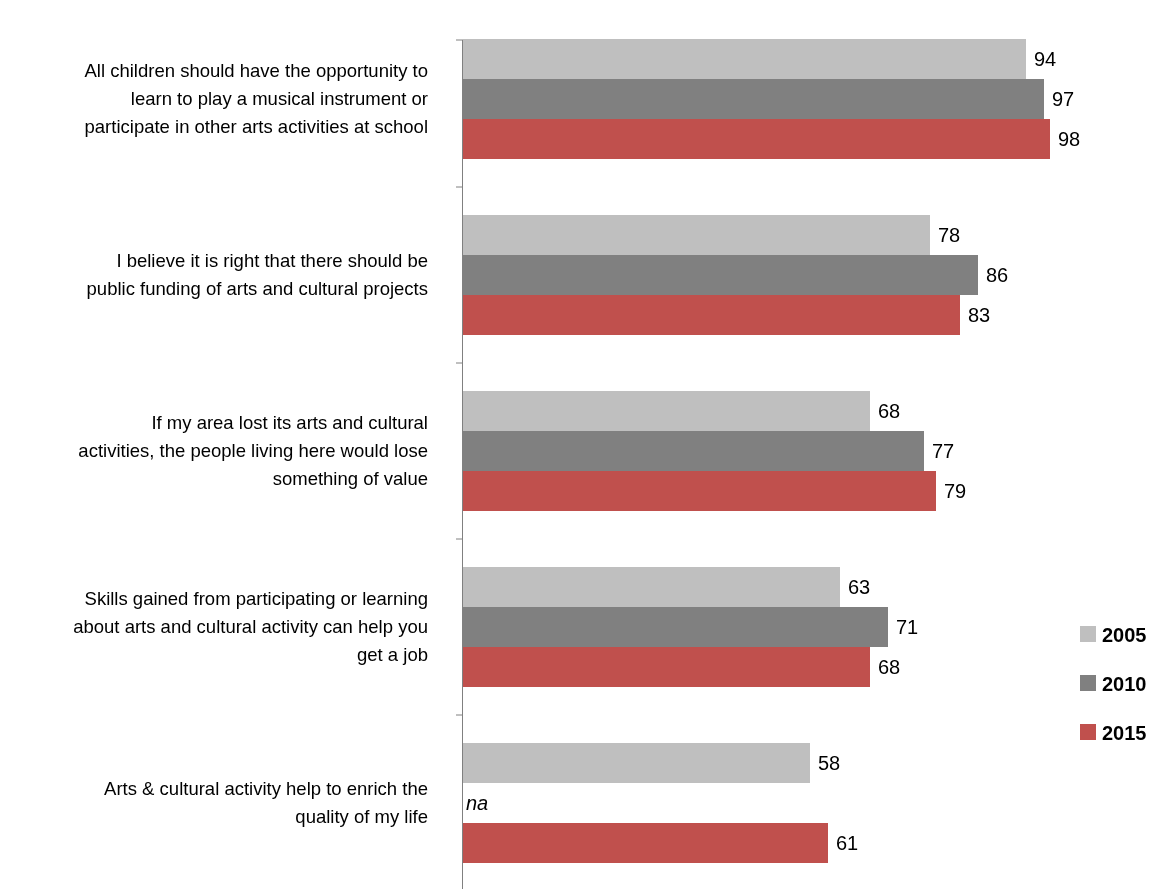 The image size is (1165, 889). I want to click on data-label: 71, so click(907, 627).